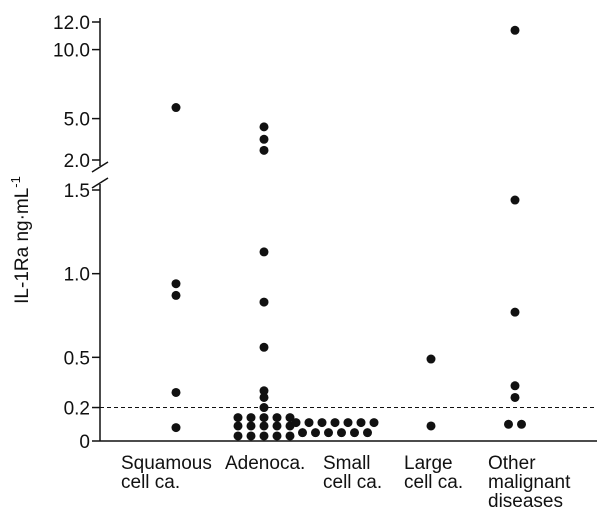  What do you see at coordinates (71, 51) in the screenshot?
I see `y-tick-label: 10.0` at bounding box center [71, 51].